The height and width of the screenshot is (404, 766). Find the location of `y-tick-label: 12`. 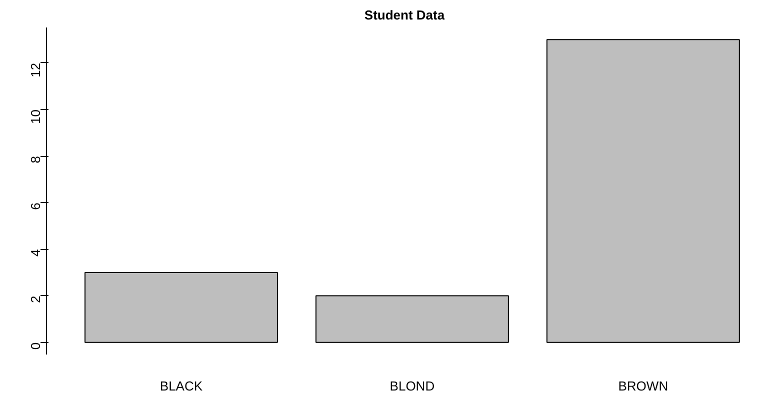

y-tick-label: 12 is located at coordinates (35, 70).